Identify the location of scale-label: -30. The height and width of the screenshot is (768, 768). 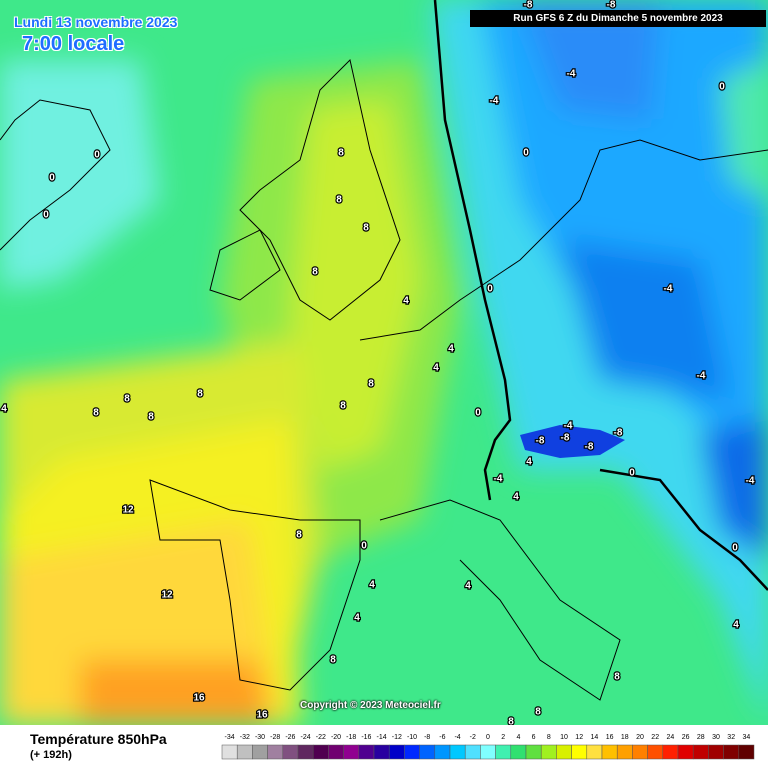
(260, 737).